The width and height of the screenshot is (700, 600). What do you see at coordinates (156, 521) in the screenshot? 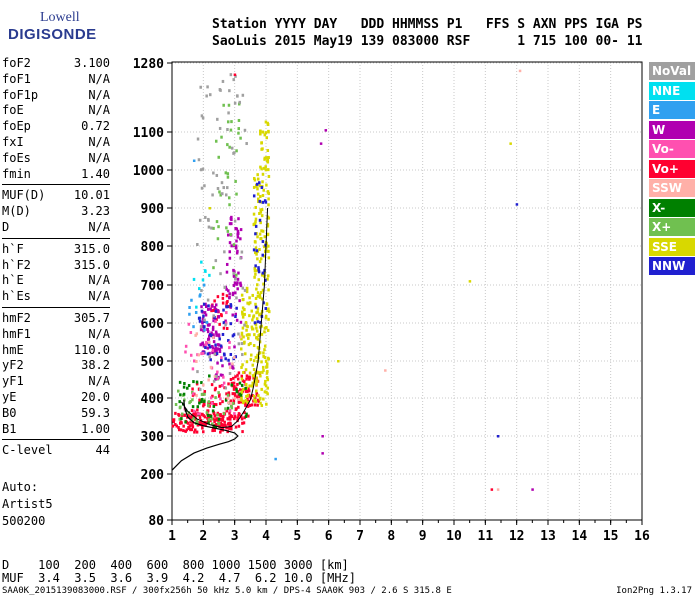
I see `y-tick-label: 80` at bounding box center [156, 521].